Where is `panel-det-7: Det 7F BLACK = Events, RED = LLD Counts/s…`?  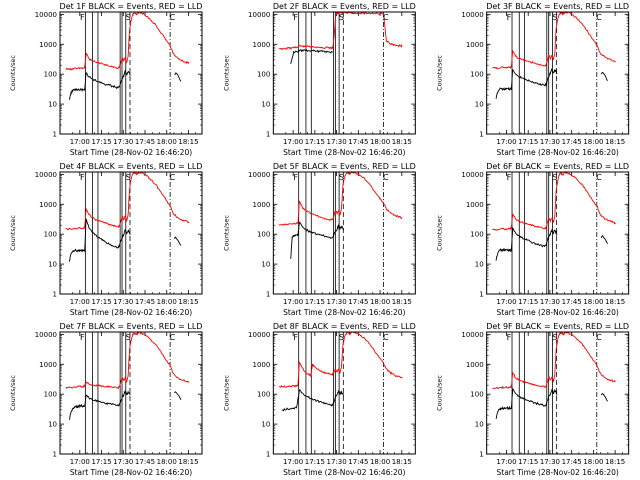
panel-det-7: Det 7F BLACK = Events, RED = LLD Counts/s… is located at coordinates (106, 399).